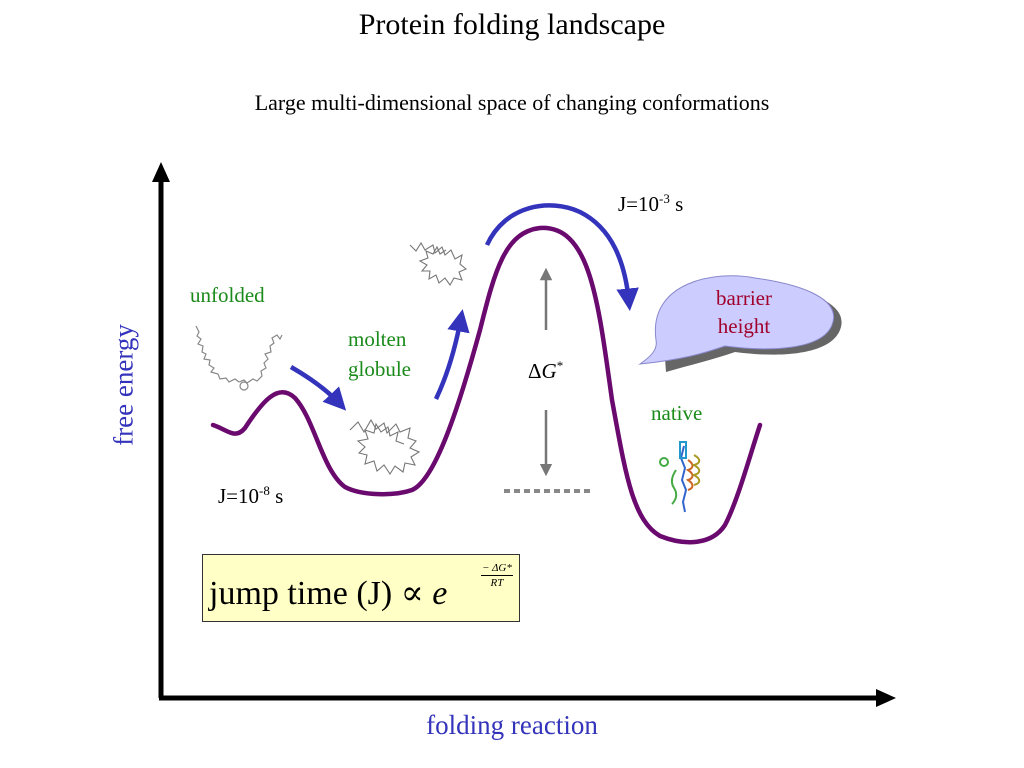  Describe the element at coordinates (535, 371) in the screenshot. I see `delta-symbol: Δ` at that location.